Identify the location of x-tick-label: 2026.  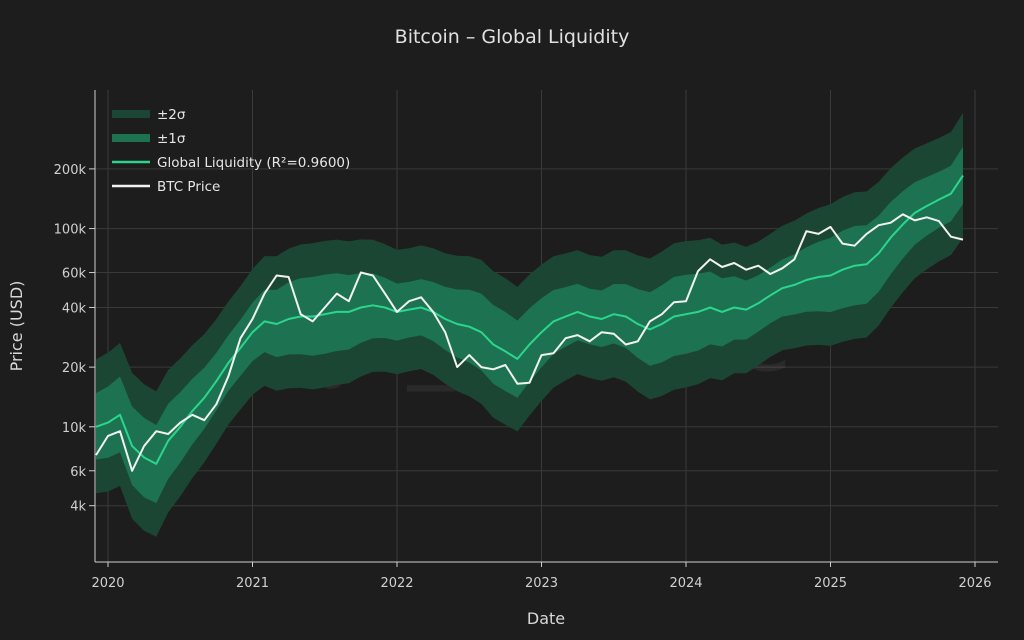
(974, 583).